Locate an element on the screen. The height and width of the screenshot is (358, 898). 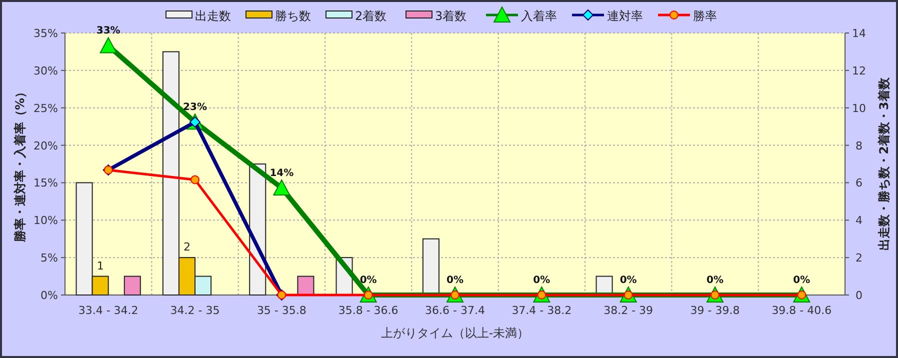
x-axis-title: 上がりタイム（以上-未満） is located at coordinates (455, 333).